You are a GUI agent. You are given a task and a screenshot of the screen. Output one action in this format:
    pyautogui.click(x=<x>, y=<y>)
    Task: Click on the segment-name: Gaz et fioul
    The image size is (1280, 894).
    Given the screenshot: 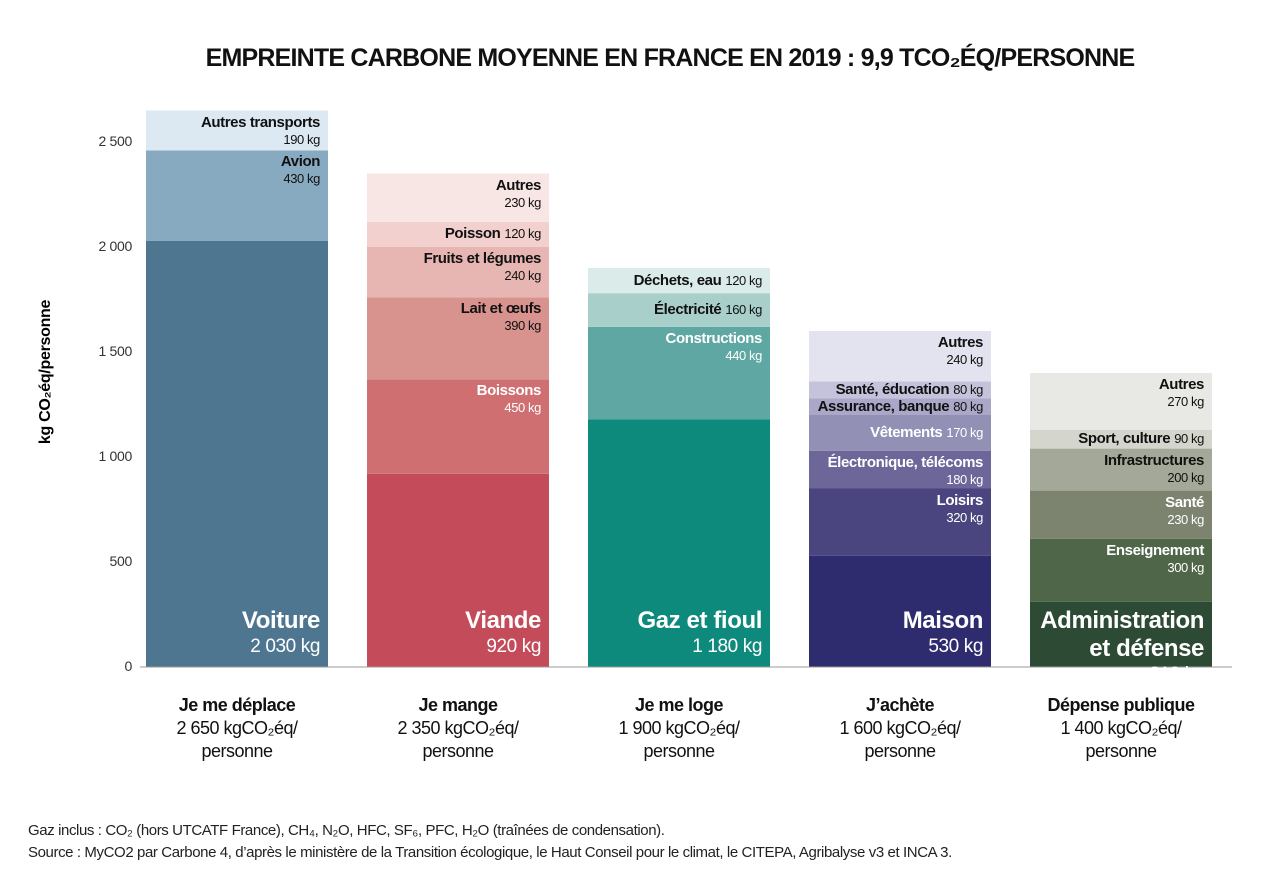 What is the action you would take?
    pyautogui.click(x=699, y=620)
    